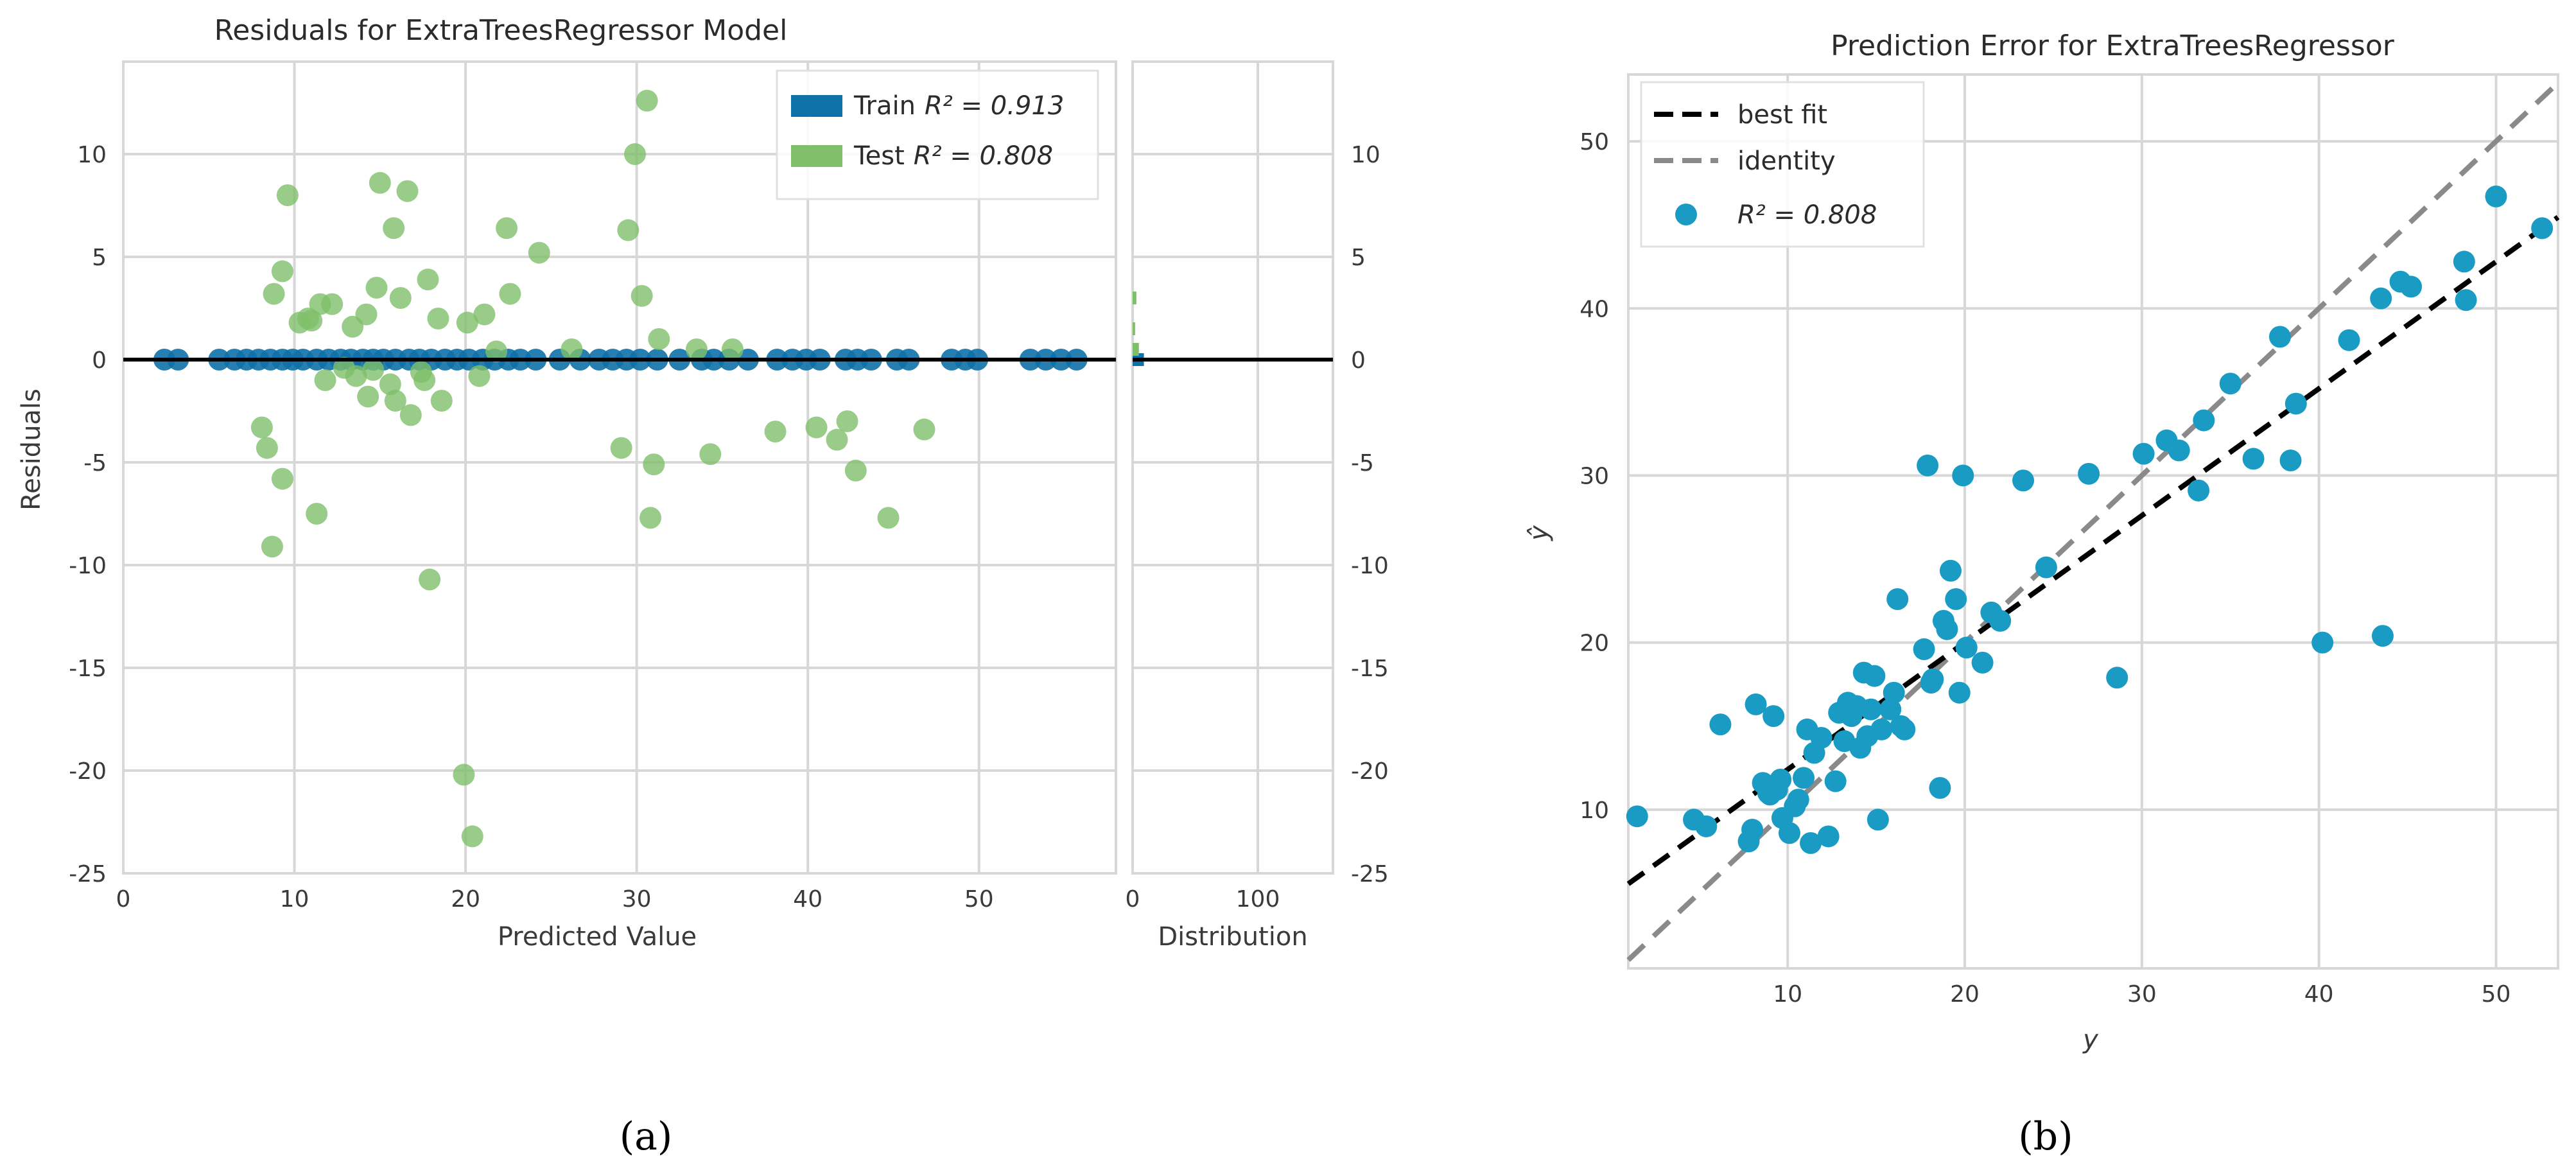 This screenshot has height=1170, width=2576. I want to click on prediction-y-tick-label: 30, so click(1594, 476).